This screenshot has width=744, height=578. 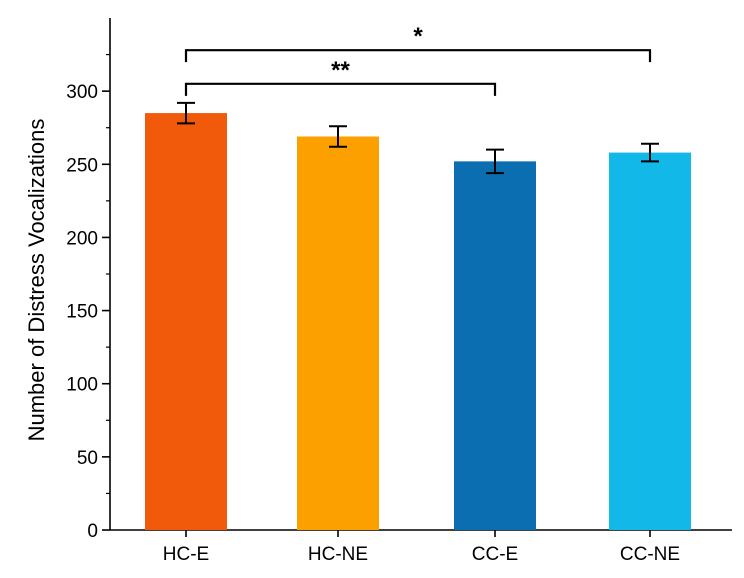 I want to click on significance-label: **, so click(x=340, y=70).